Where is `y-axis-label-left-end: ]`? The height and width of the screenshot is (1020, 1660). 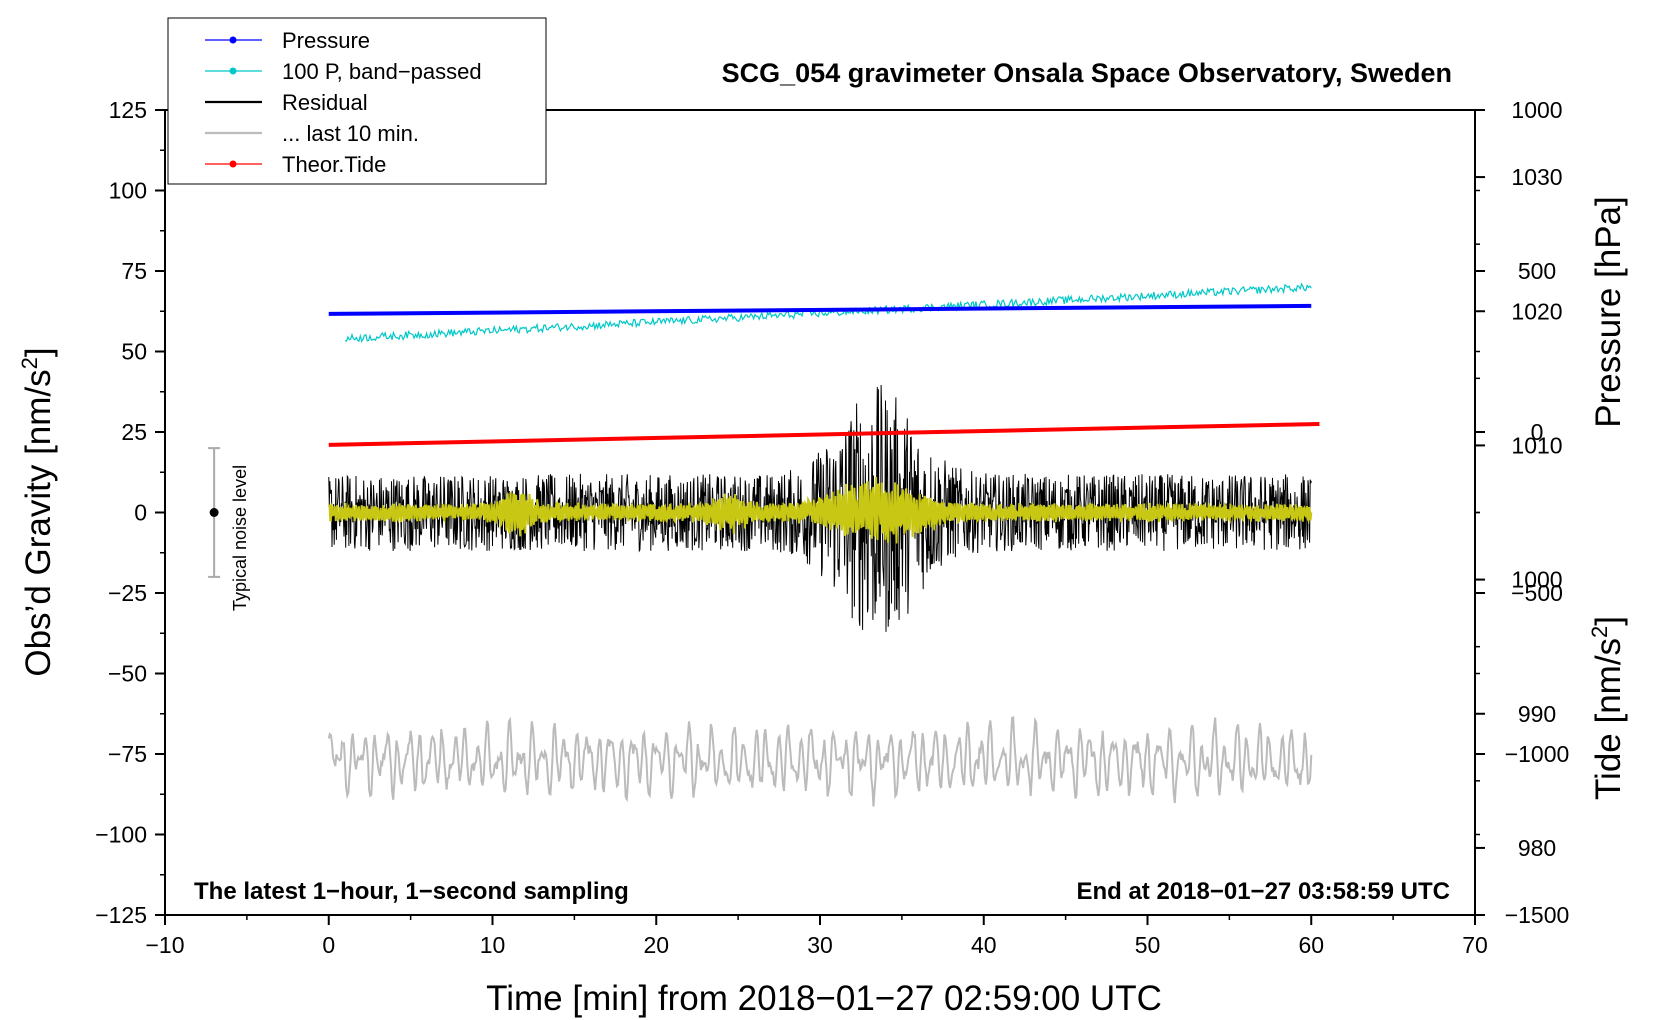
y-axis-label-left-end: ] is located at coordinates (38, 352).